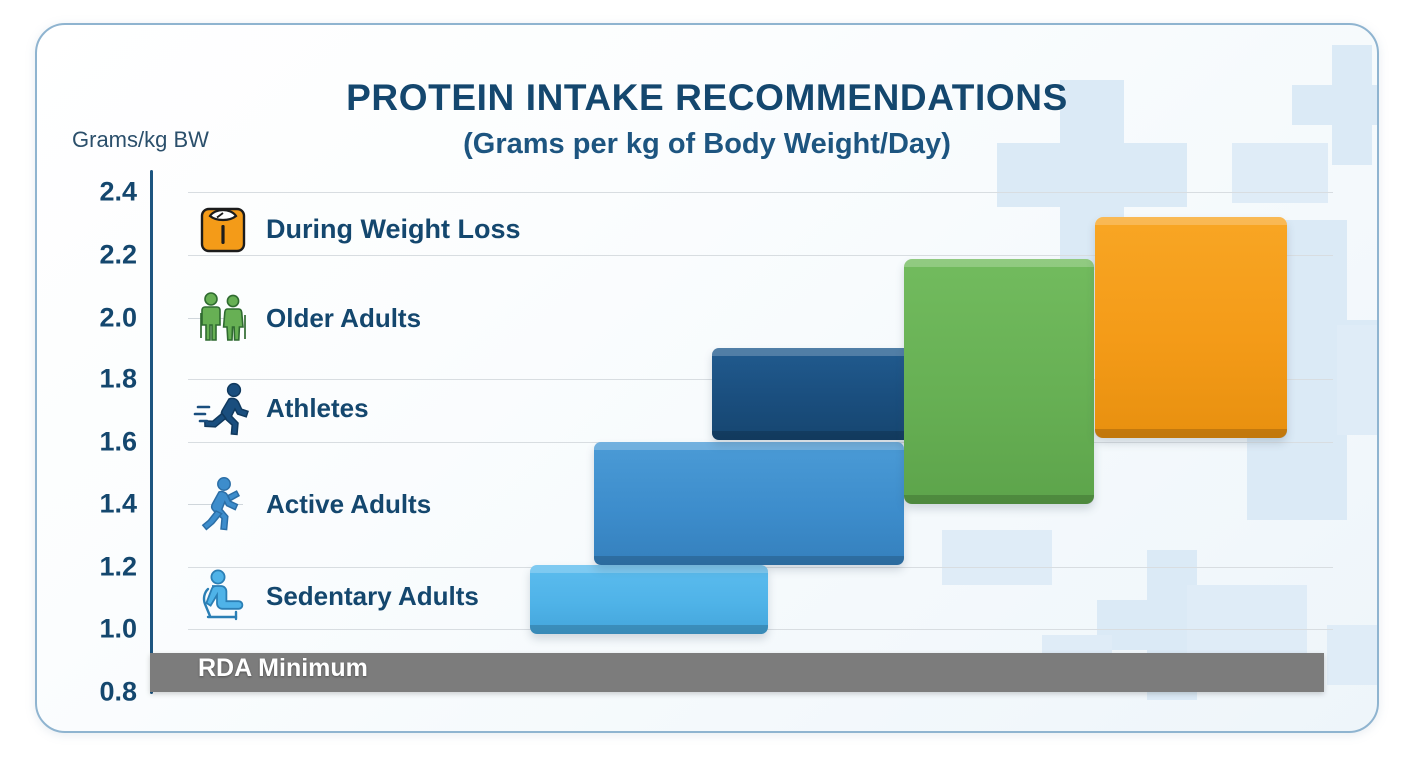 This screenshot has width=1408, height=768. Describe the element at coordinates (372, 595) in the screenshot. I see `legend-label: Sedentary Adults` at that location.